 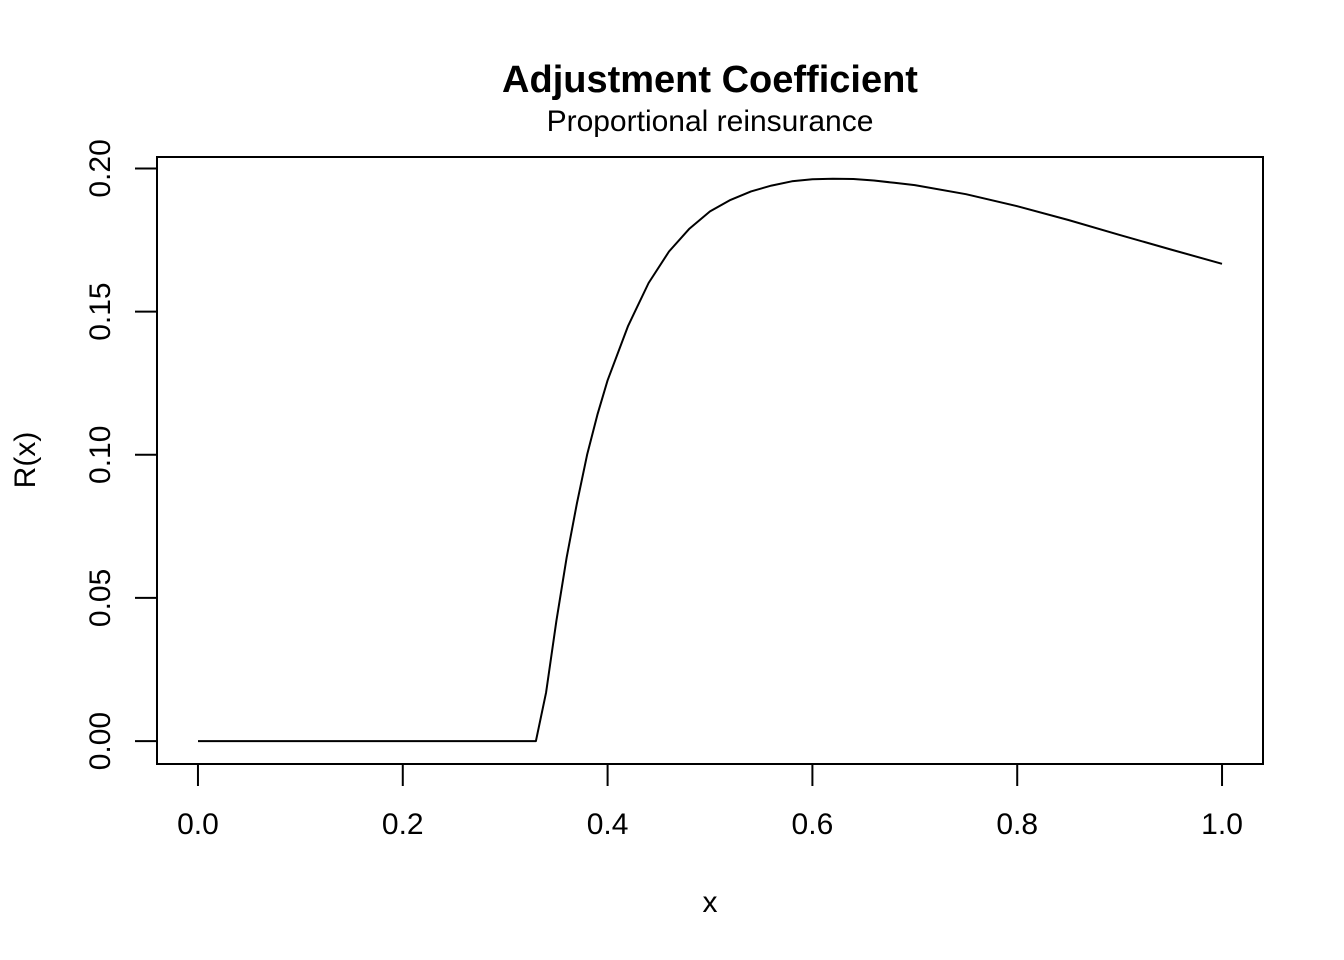 I want to click on chart-title: Adjustment Coefficient, so click(x=710, y=80).